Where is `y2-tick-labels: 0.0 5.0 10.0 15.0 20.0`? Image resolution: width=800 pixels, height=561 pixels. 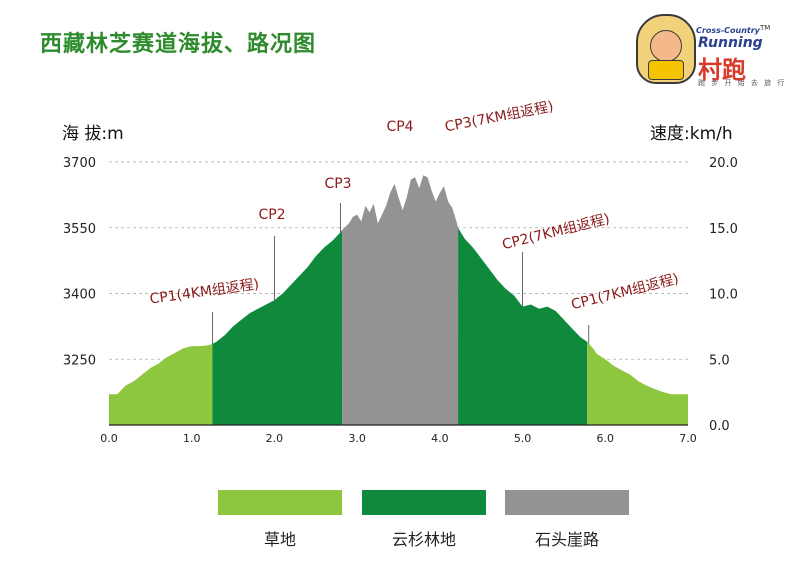 y2-tick-labels: 0.0 5.0 10.0 15.0 20.0 is located at coordinates (723, 295).